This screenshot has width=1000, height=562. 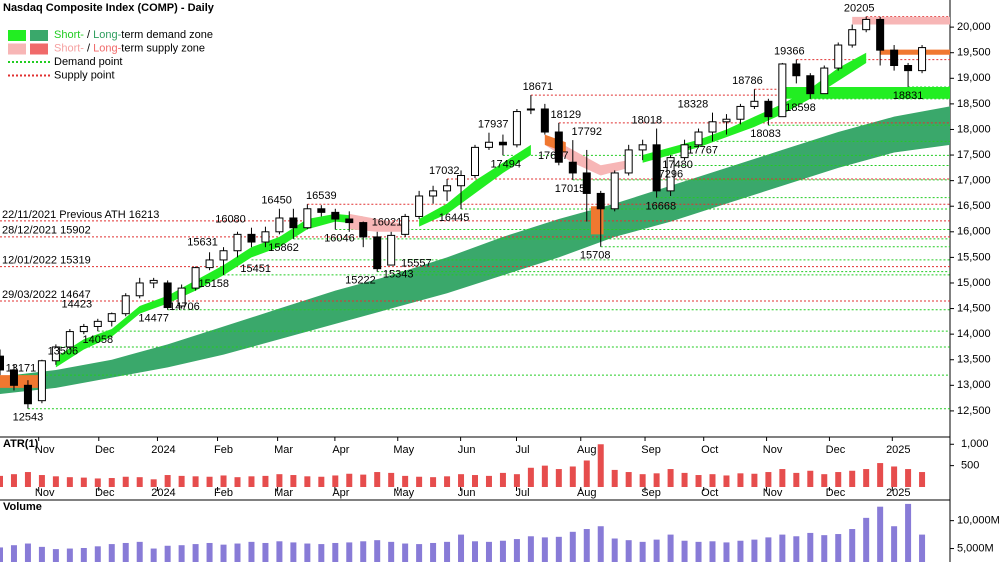 What do you see at coordinates (28, 418) in the screenshot?
I see `price-annotation: 12543` at bounding box center [28, 418].